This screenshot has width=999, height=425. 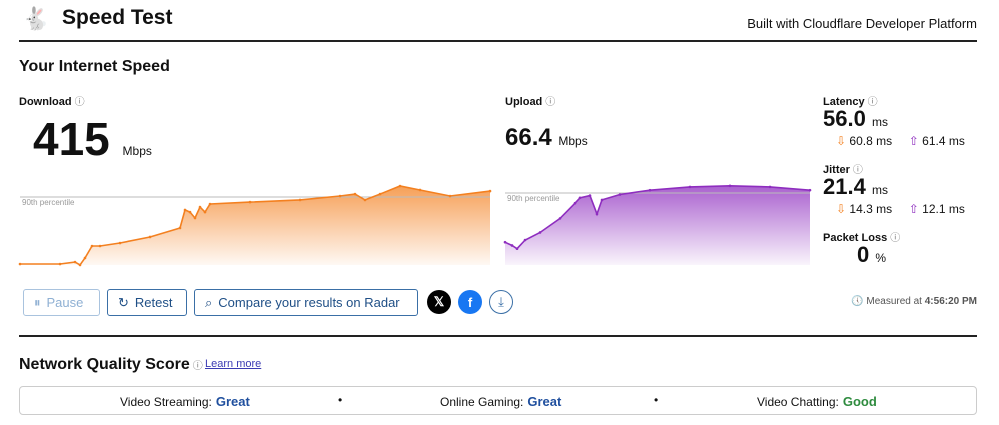 I want to click on rabbit-icon: 🐇, so click(x=36, y=18).